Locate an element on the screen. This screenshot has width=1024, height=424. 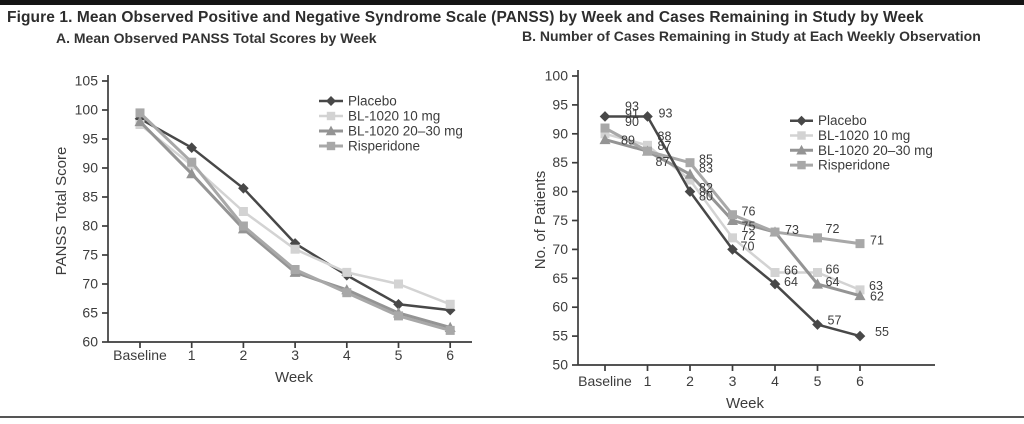
top-rule is located at coordinates (512, 2).